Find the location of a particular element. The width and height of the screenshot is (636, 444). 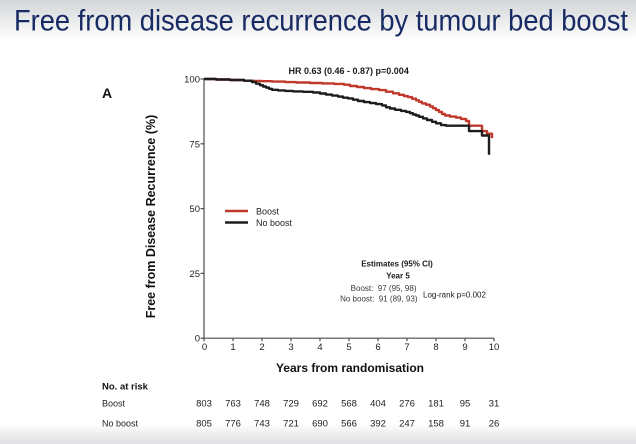

svg-text: 8 is located at coordinates (435, 347).